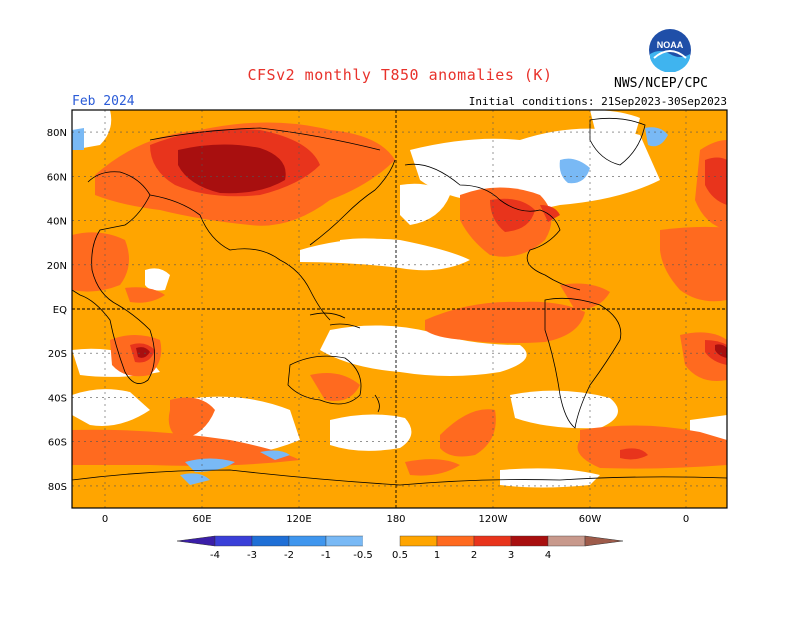  Describe the element at coordinates (60, 310) in the screenshot. I see `lat-label: EQ` at that location.